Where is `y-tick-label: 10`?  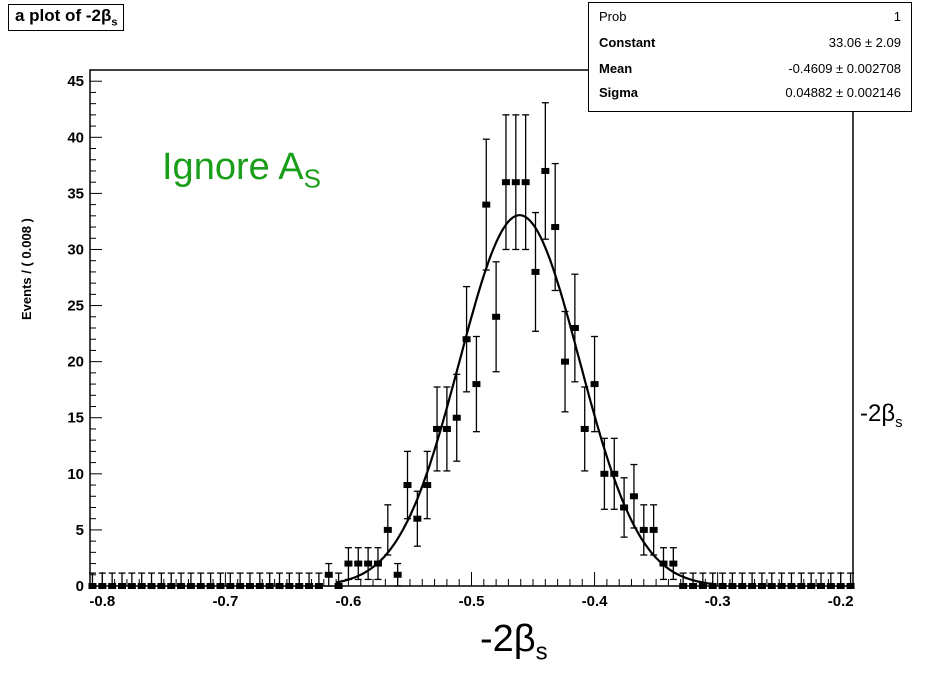
y-tick-label: 10 is located at coordinates (75, 474).